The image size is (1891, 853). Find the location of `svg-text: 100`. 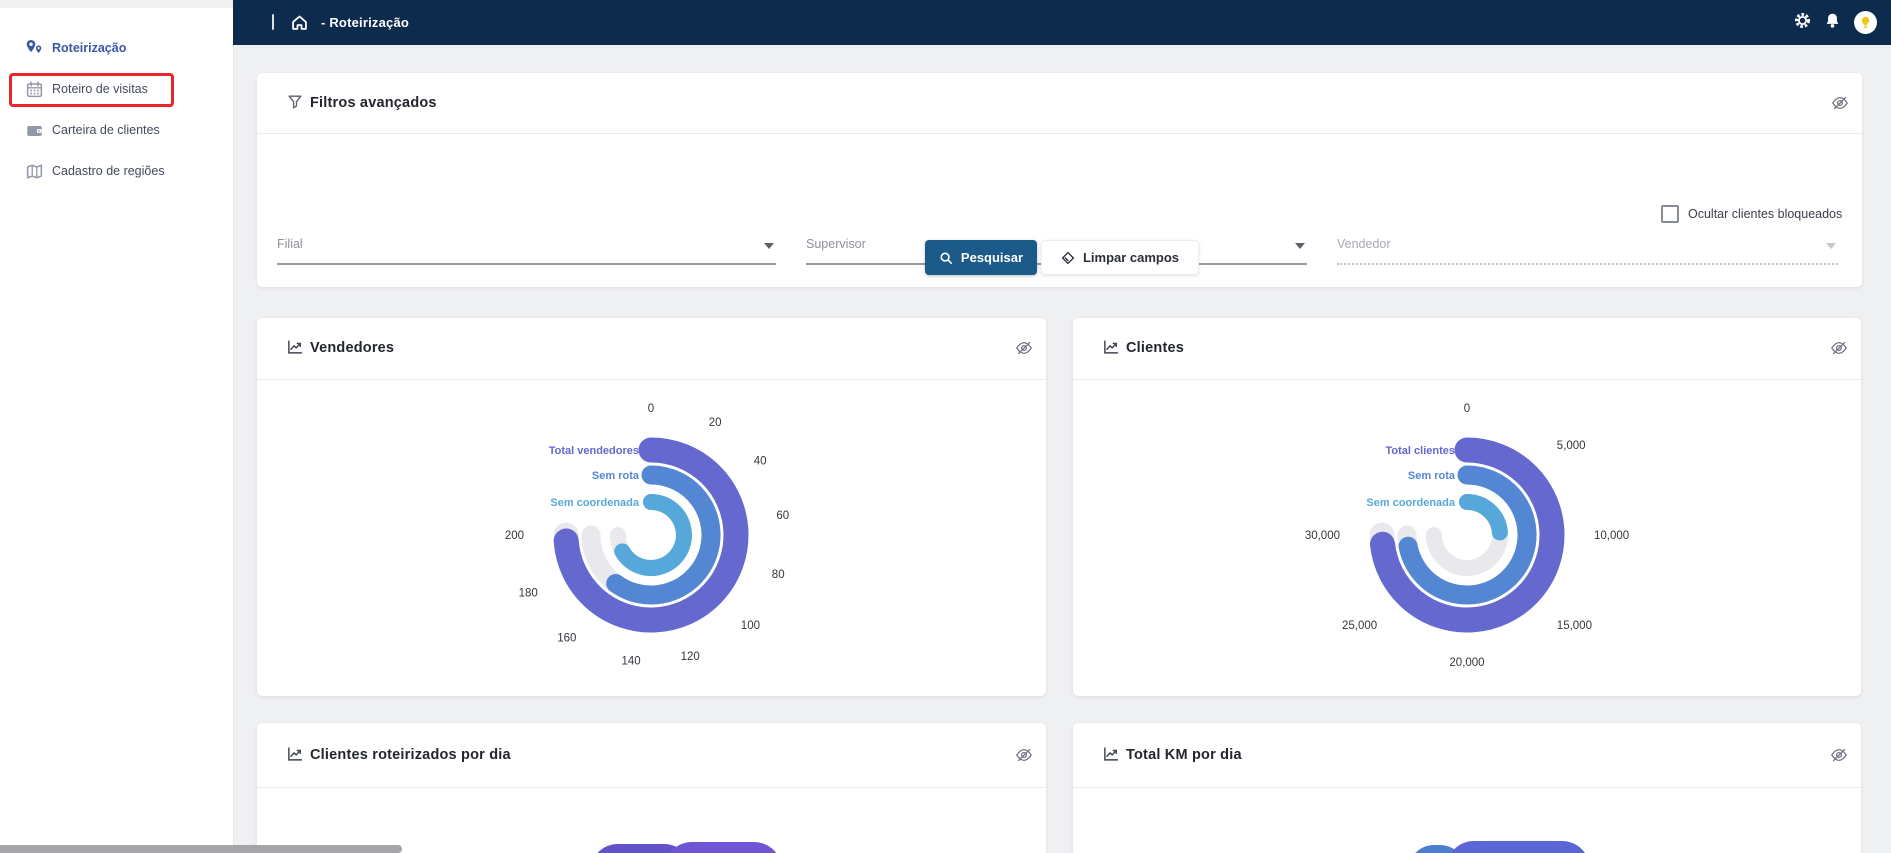

svg-text: 100 is located at coordinates (750, 626).